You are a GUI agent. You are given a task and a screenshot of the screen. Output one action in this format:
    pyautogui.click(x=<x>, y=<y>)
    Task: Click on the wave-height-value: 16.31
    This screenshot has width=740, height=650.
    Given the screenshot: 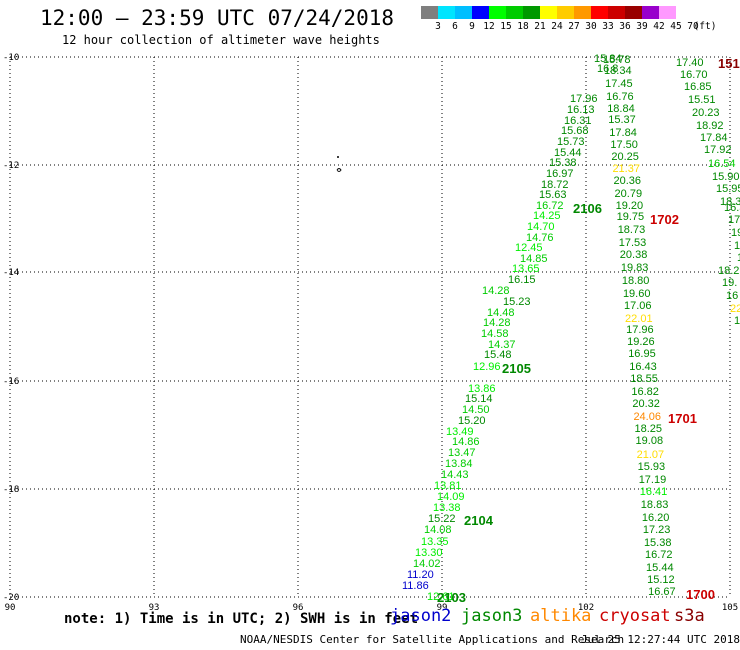 What is the action you would take?
    pyautogui.click(x=578, y=121)
    